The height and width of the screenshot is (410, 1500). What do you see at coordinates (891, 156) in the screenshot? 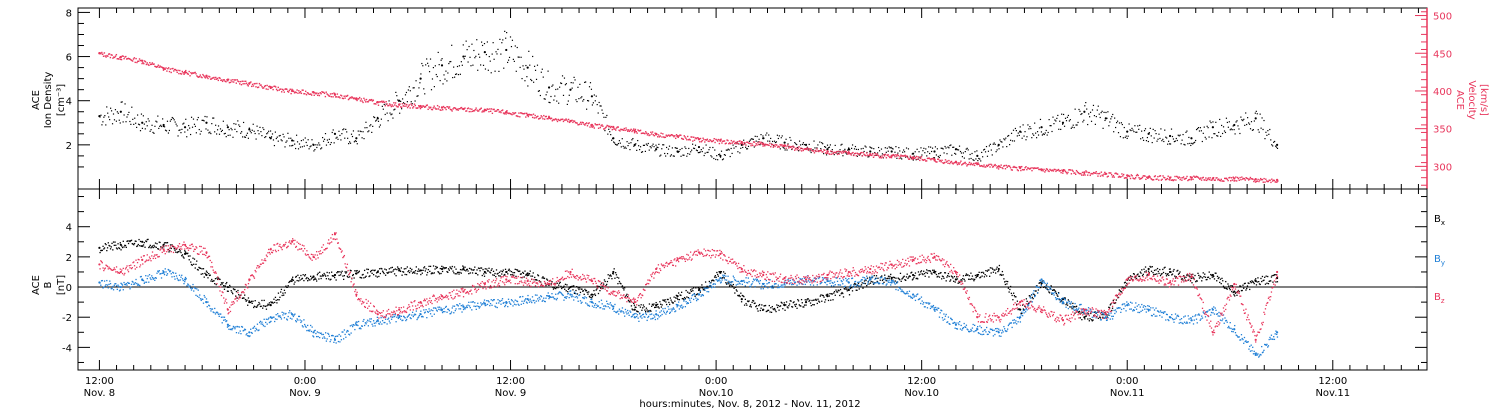
I see `velocity-data-point` at bounding box center [891, 156].